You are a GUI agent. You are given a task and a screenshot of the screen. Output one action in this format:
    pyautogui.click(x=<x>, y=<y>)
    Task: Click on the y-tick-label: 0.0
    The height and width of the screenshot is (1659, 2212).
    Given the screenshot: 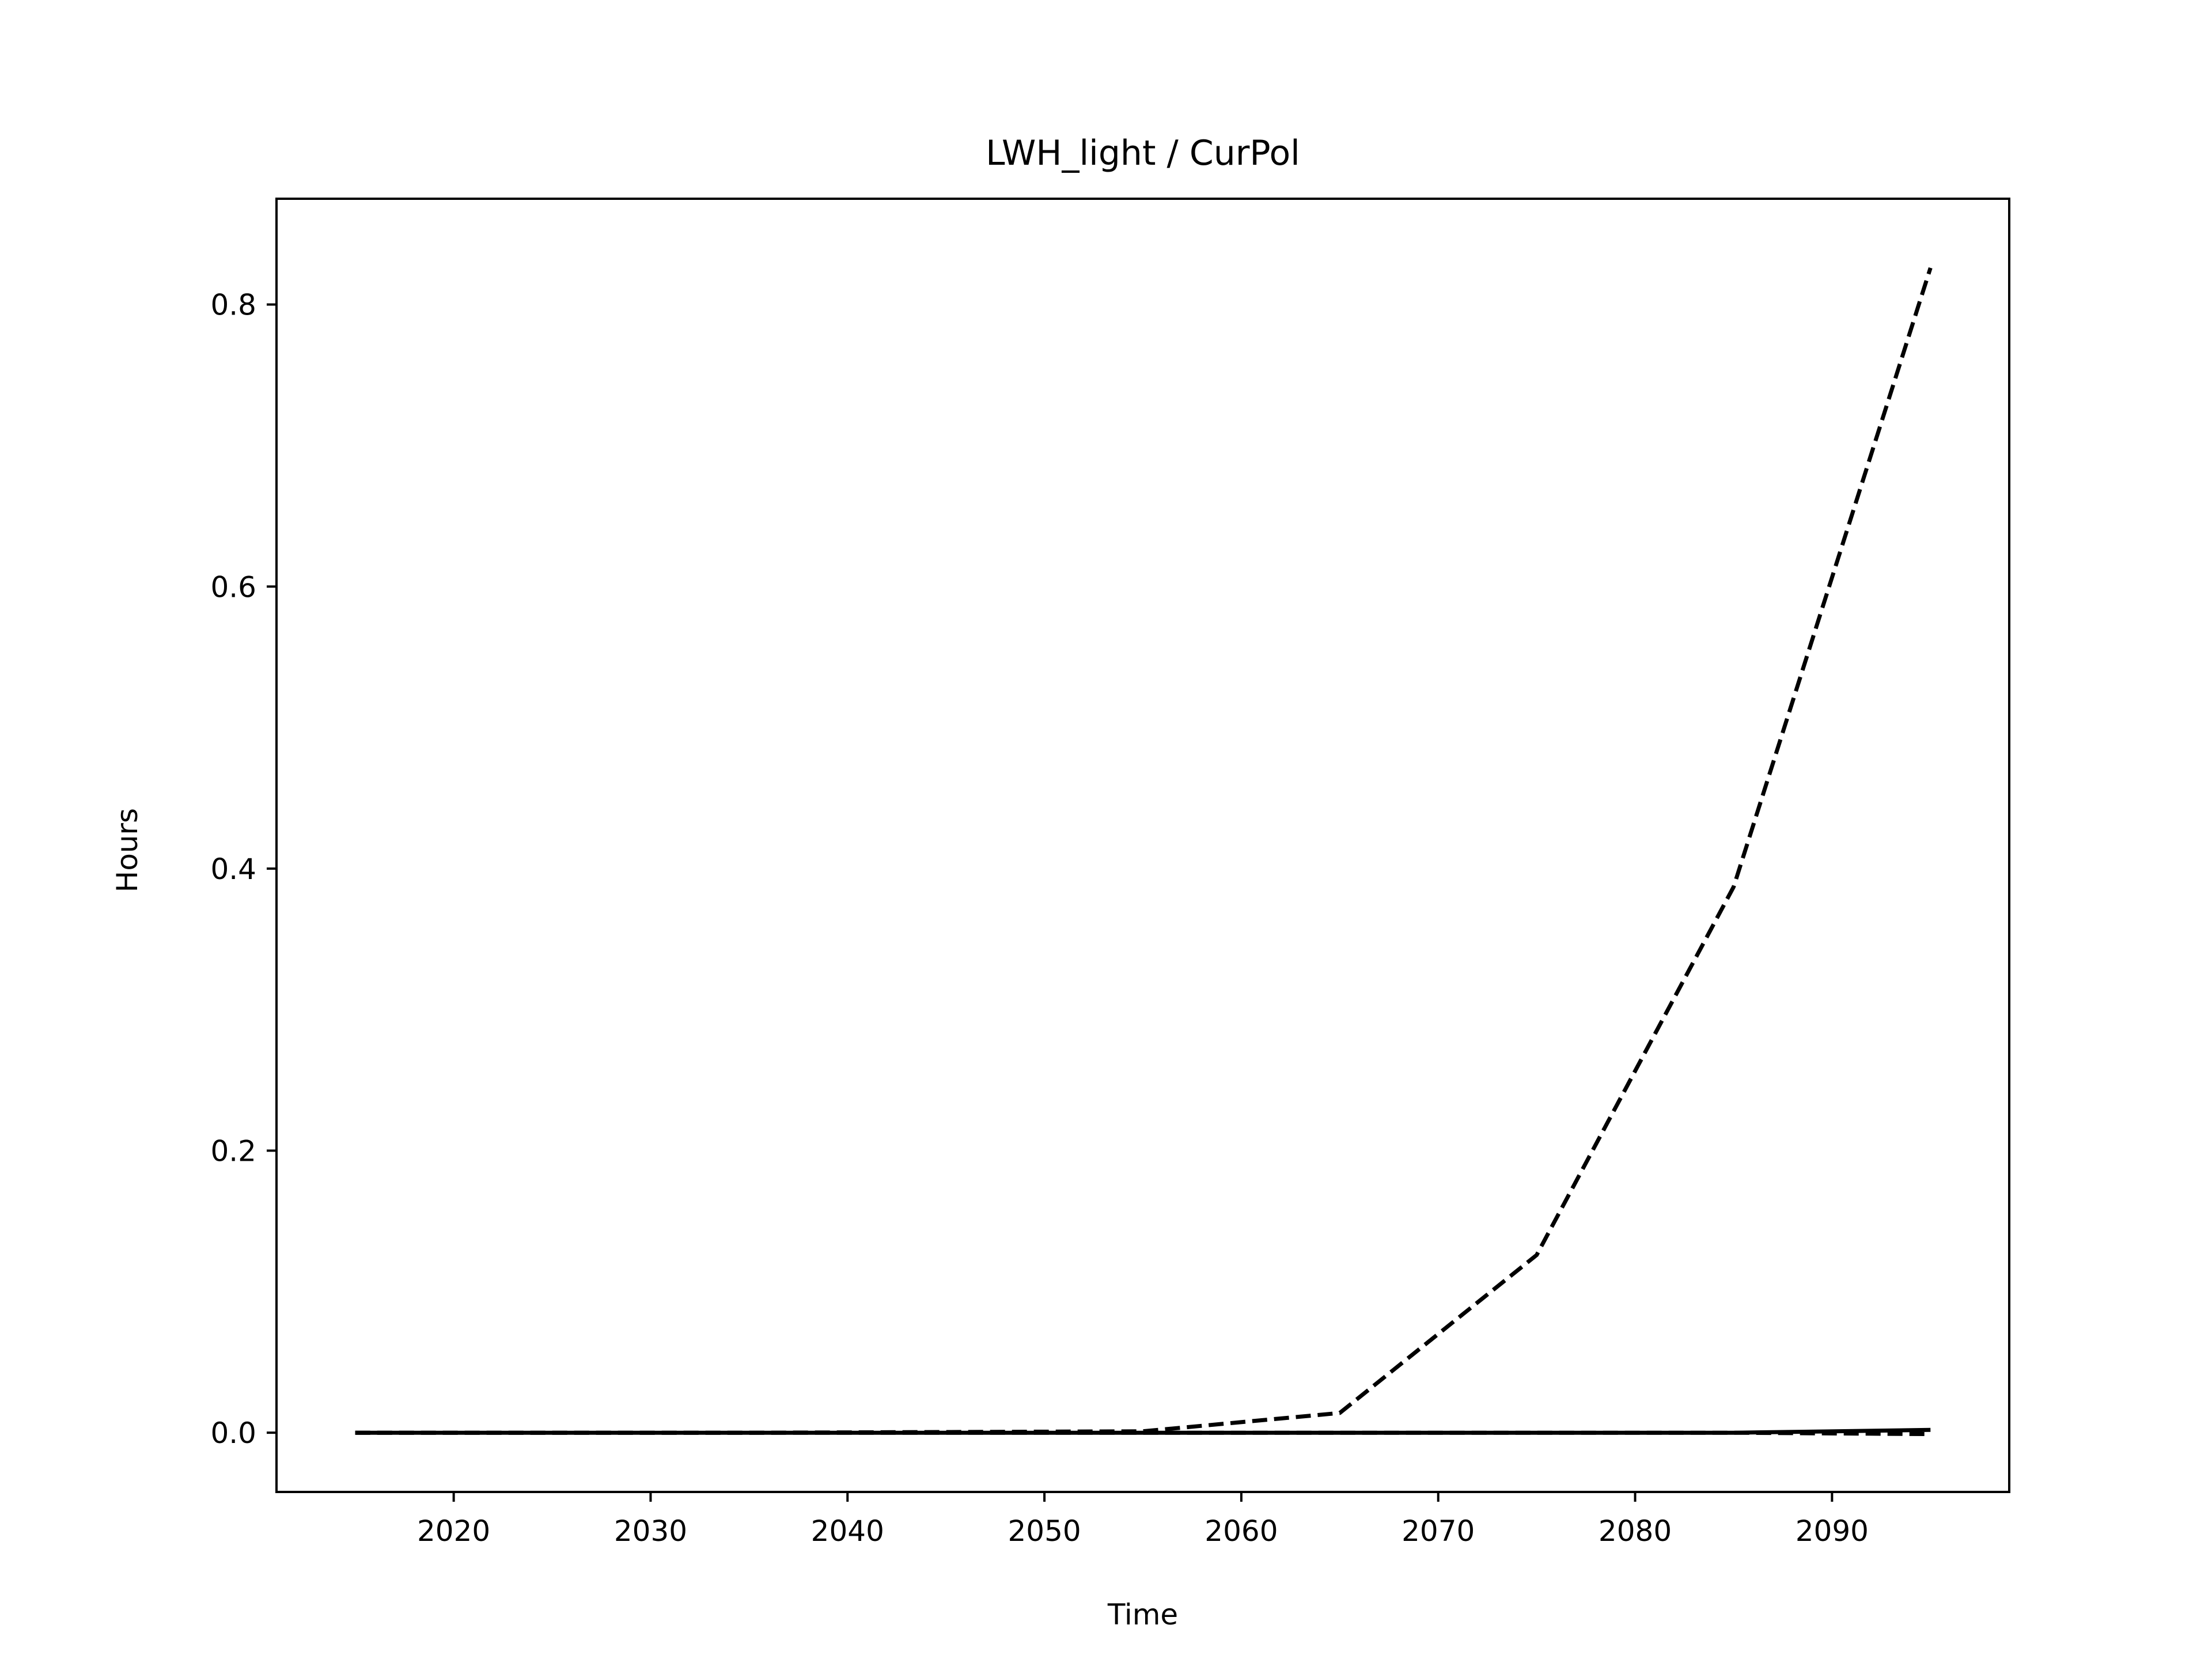 What is the action you would take?
    pyautogui.click(x=233, y=1433)
    